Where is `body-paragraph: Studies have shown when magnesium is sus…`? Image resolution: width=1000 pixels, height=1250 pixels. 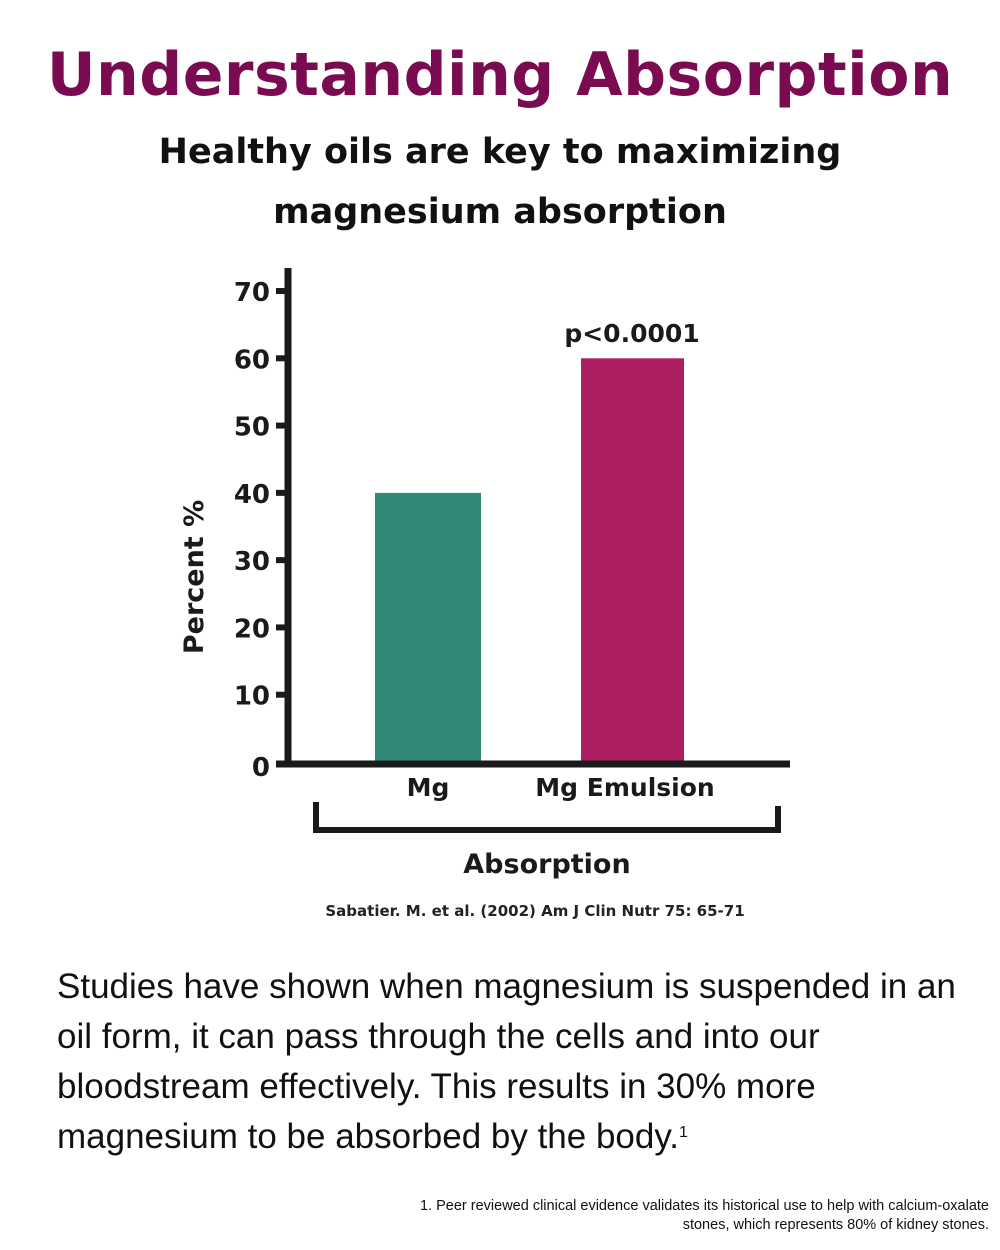 body-paragraph: Studies have shown when magnesium is sus… is located at coordinates (522, 1062).